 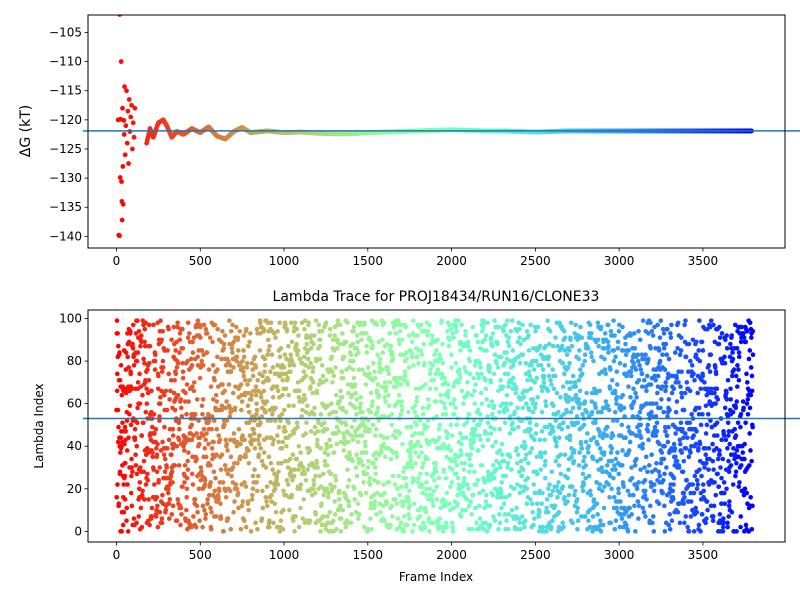 I want to click on delta-g-x-tick-label: 2500, so click(x=535, y=261).